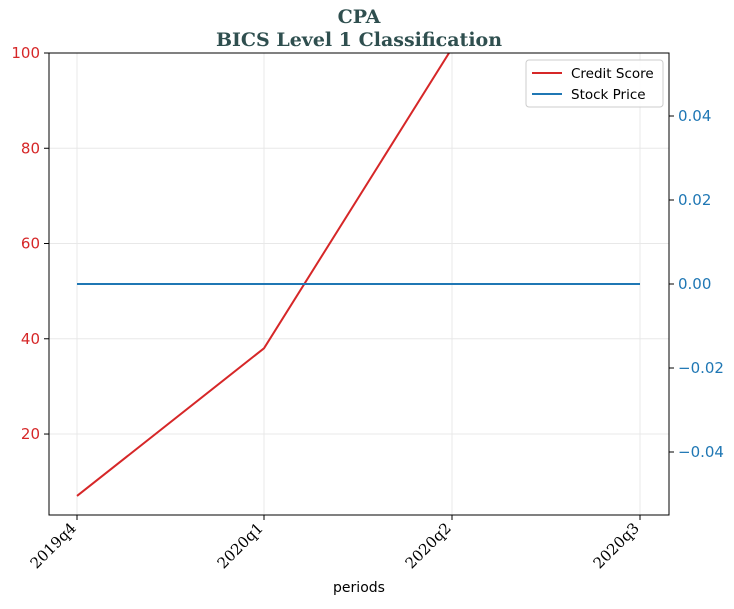 This screenshot has width=734, height=609. I want to click on y-left-tick-label: 60, so click(30, 244).